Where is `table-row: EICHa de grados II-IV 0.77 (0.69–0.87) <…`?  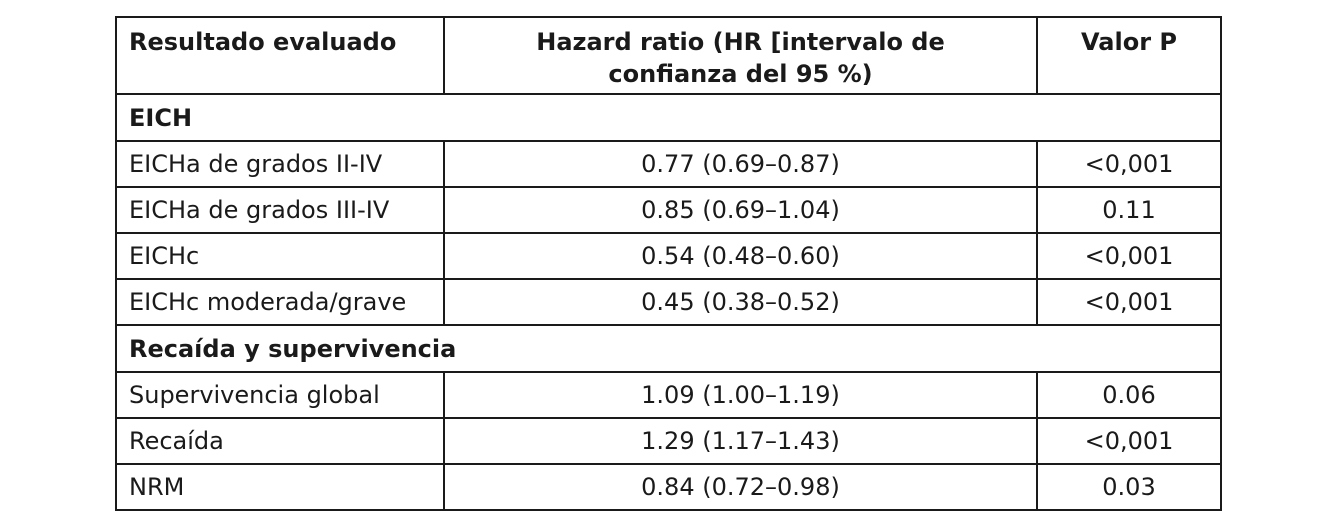
table-row: EICHa de grados II-IV 0.77 (0.69–0.87) <… is located at coordinates (668, 164).